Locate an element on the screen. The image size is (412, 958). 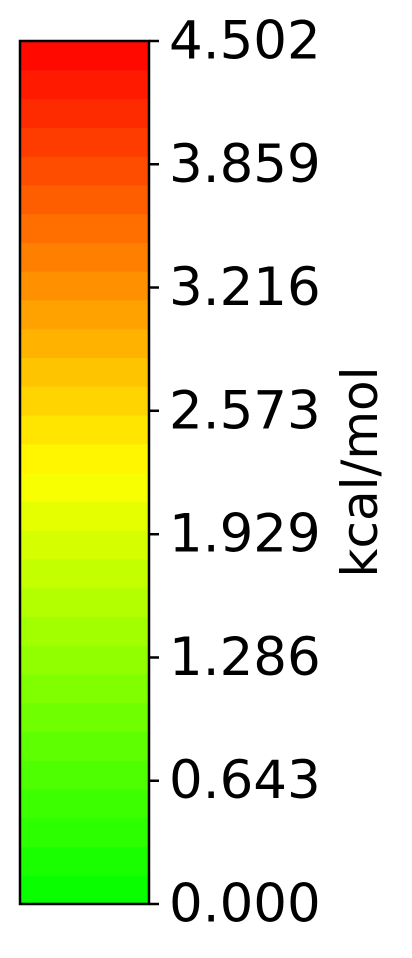
tick-label: 0.000 is located at coordinates (245, 904).